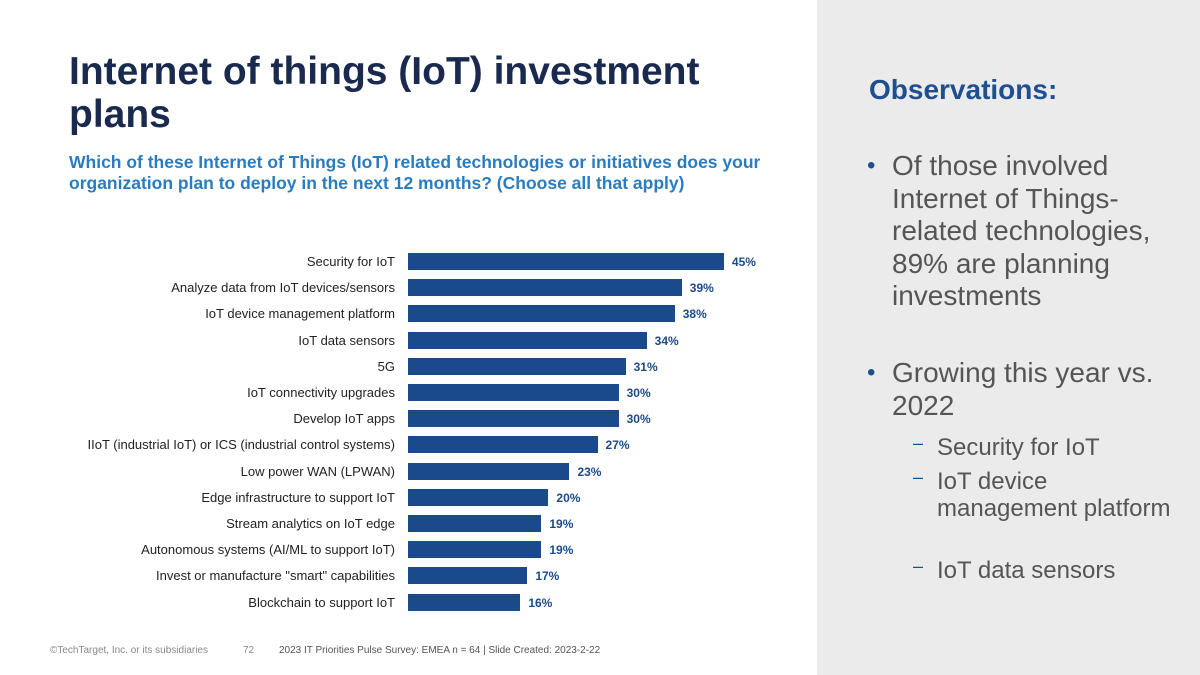 The height and width of the screenshot is (675, 1200). Describe the element at coordinates (321, 392) in the screenshot. I see `category-label: IoT connectivity upgrades` at that location.